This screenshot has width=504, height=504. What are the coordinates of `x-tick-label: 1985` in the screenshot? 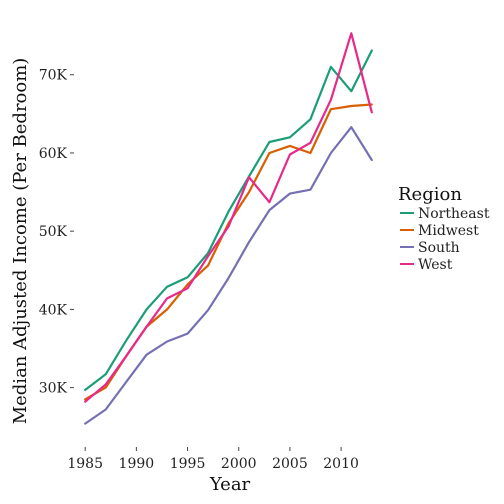 It's located at (85, 464).